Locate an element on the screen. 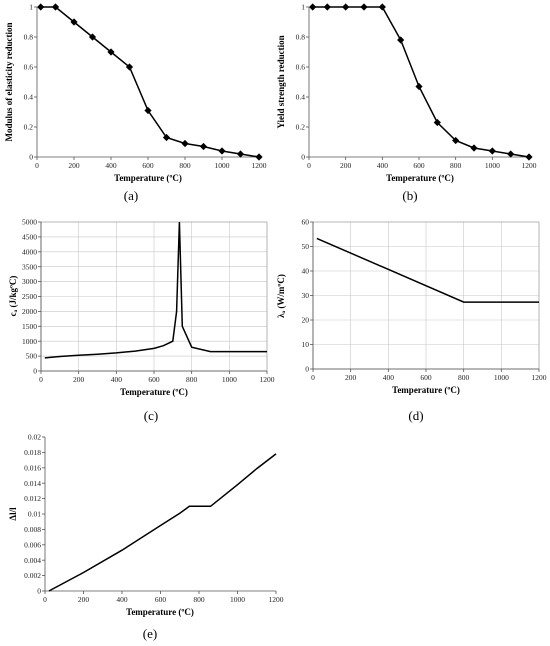 This screenshot has width=550, height=646. y-axis-title: Δl/l is located at coordinates (13, 514).